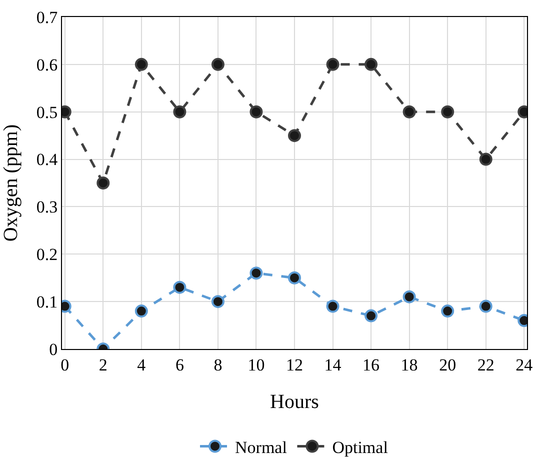 Image resolution: width=538 pixels, height=476 pixels. What do you see at coordinates (295, 401) in the screenshot?
I see `x-axis-title: Hours` at bounding box center [295, 401].